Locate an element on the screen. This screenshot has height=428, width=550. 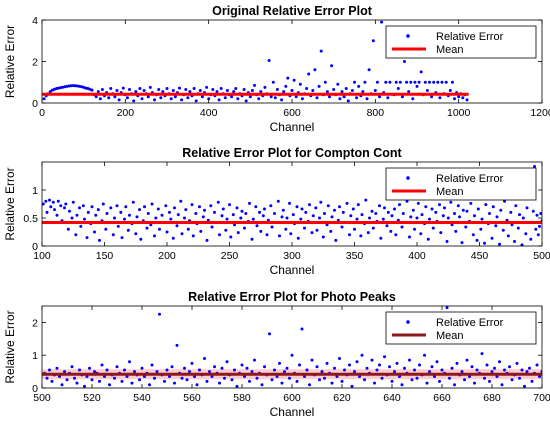
legend-marker-relative-error is located at coordinates (408, 36).